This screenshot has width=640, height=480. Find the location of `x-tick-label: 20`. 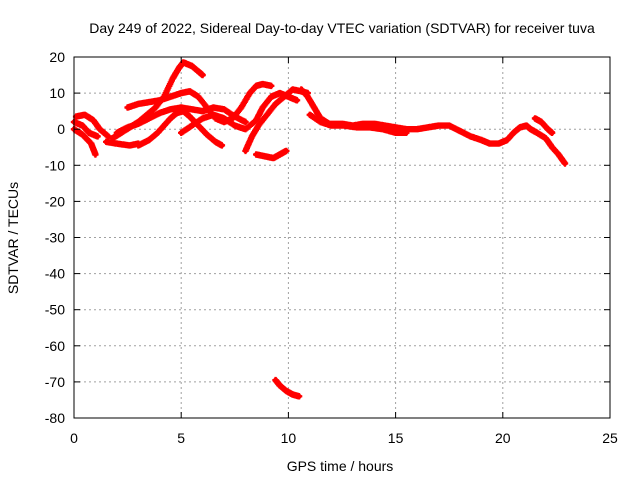

x-tick-label: 20 is located at coordinates (503, 438).